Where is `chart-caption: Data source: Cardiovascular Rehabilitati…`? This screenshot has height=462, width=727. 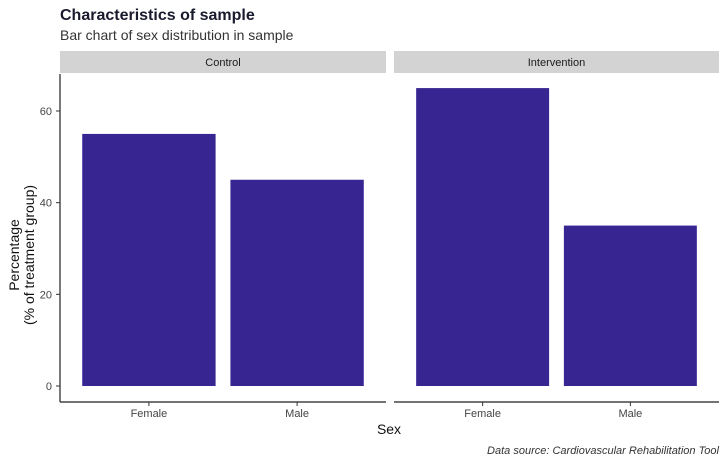
chart-caption: Data source: Cardiovascular Rehabilitati… is located at coordinates (603, 451).